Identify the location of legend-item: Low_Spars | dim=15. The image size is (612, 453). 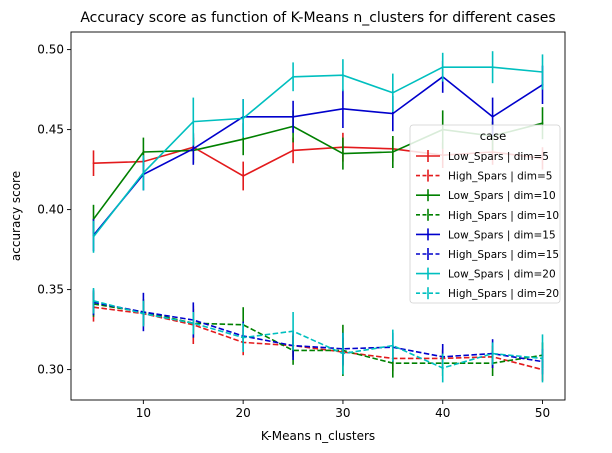
(486, 234).